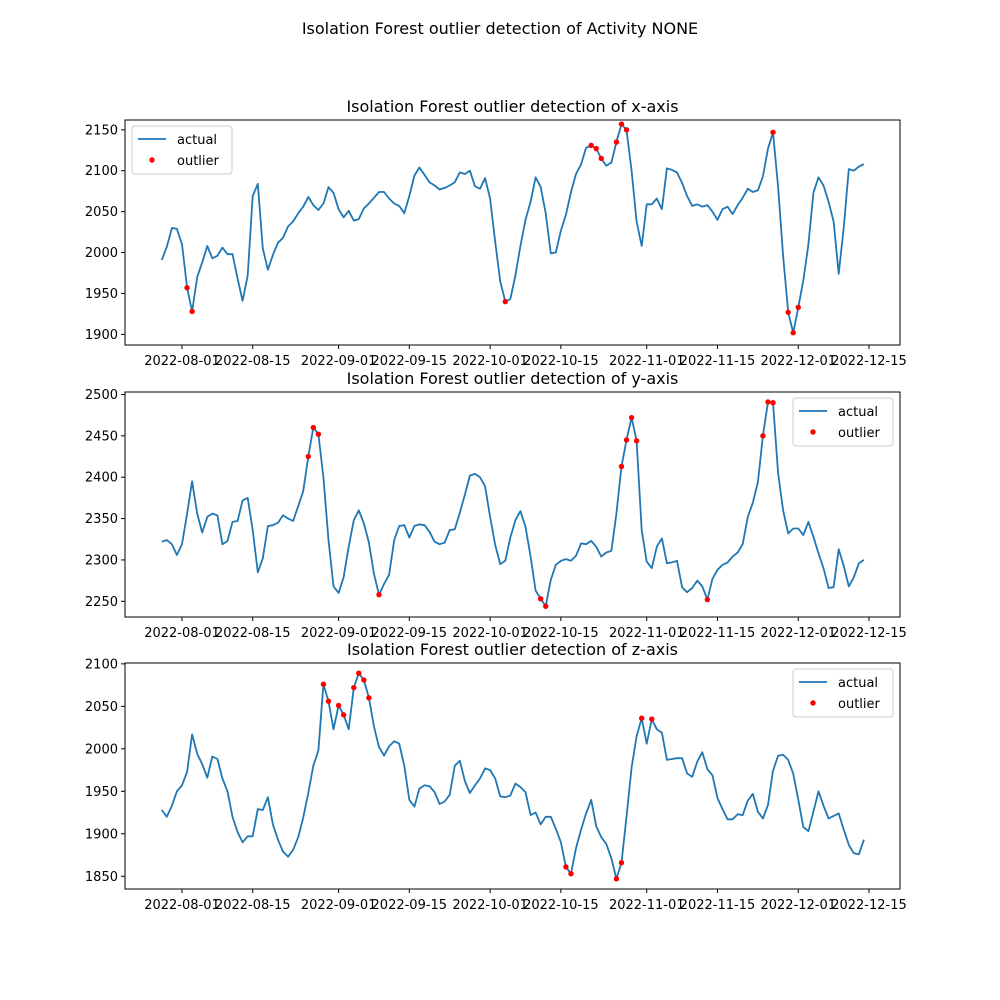  What do you see at coordinates (101, 436) in the screenshot?
I see `y-tick-label: 2450` at bounding box center [101, 436].